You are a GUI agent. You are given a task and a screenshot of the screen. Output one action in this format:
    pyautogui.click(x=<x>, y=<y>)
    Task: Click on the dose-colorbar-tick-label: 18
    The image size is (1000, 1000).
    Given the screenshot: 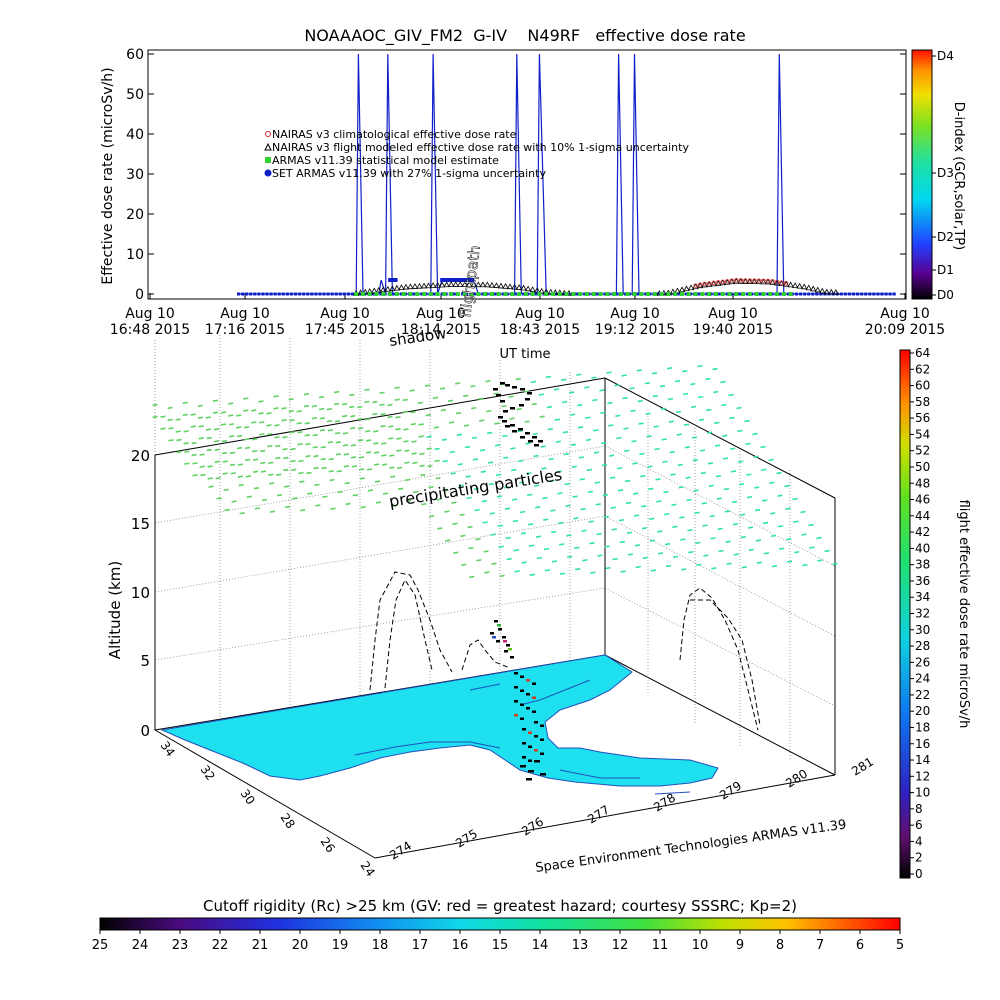 What is the action you would take?
    pyautogui.click(x=922, y=727)
    